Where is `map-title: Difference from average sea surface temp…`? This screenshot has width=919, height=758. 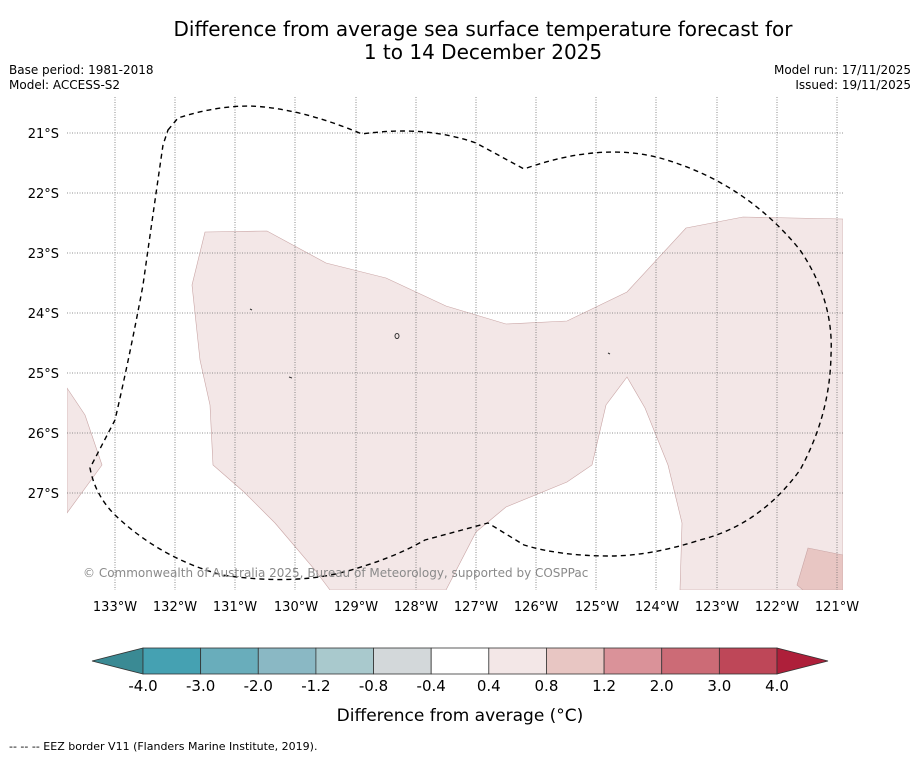 map-title: Difference from average sea surface temp… is located at coordinates (459, 41).